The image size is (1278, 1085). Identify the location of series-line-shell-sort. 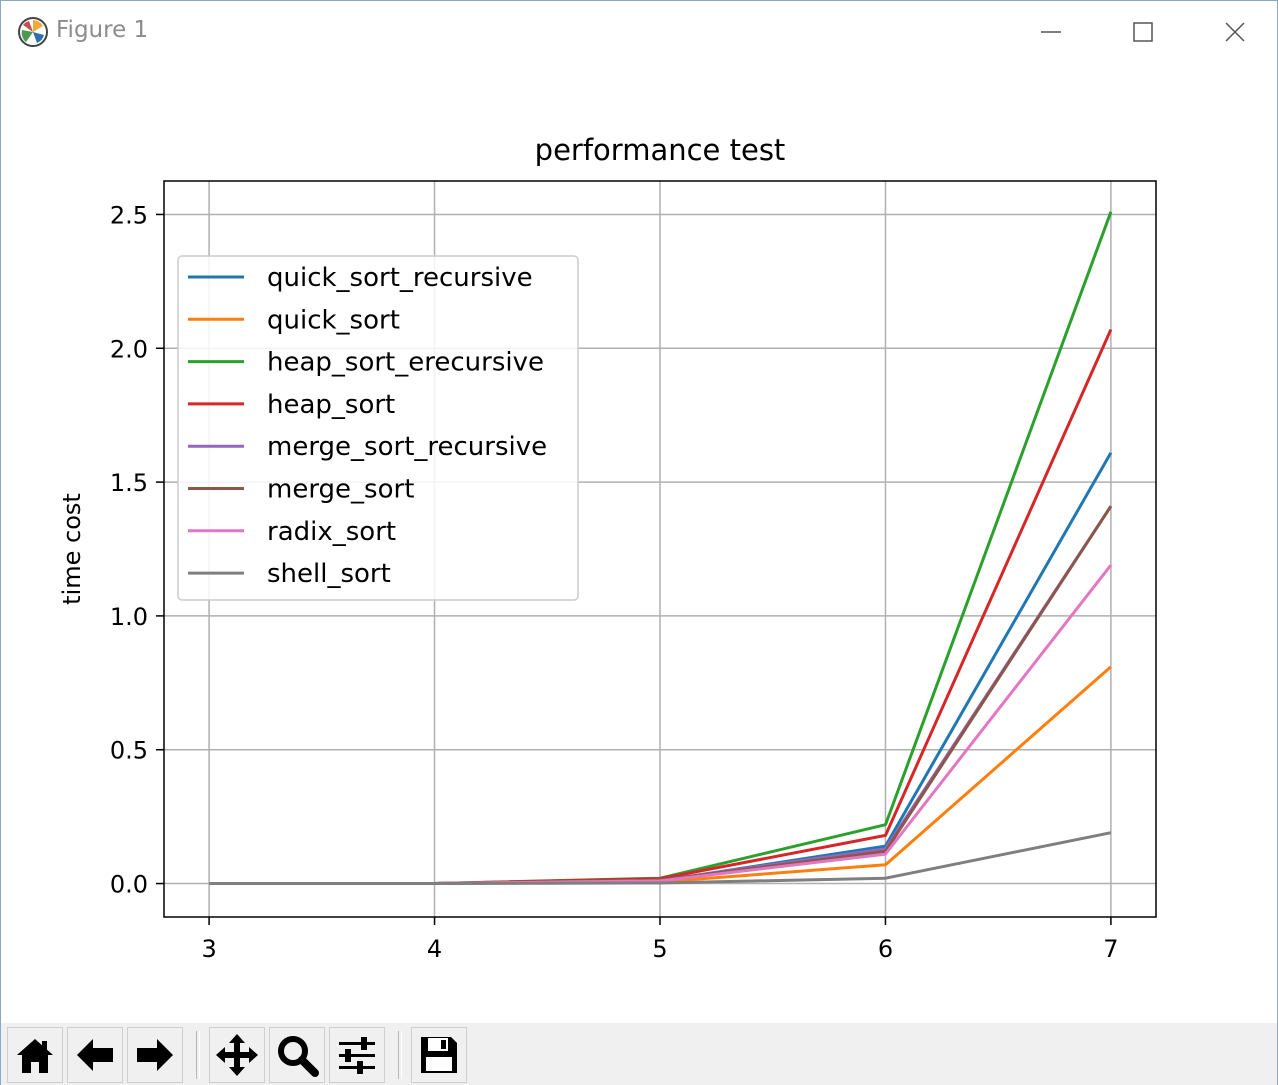
(660, 858).